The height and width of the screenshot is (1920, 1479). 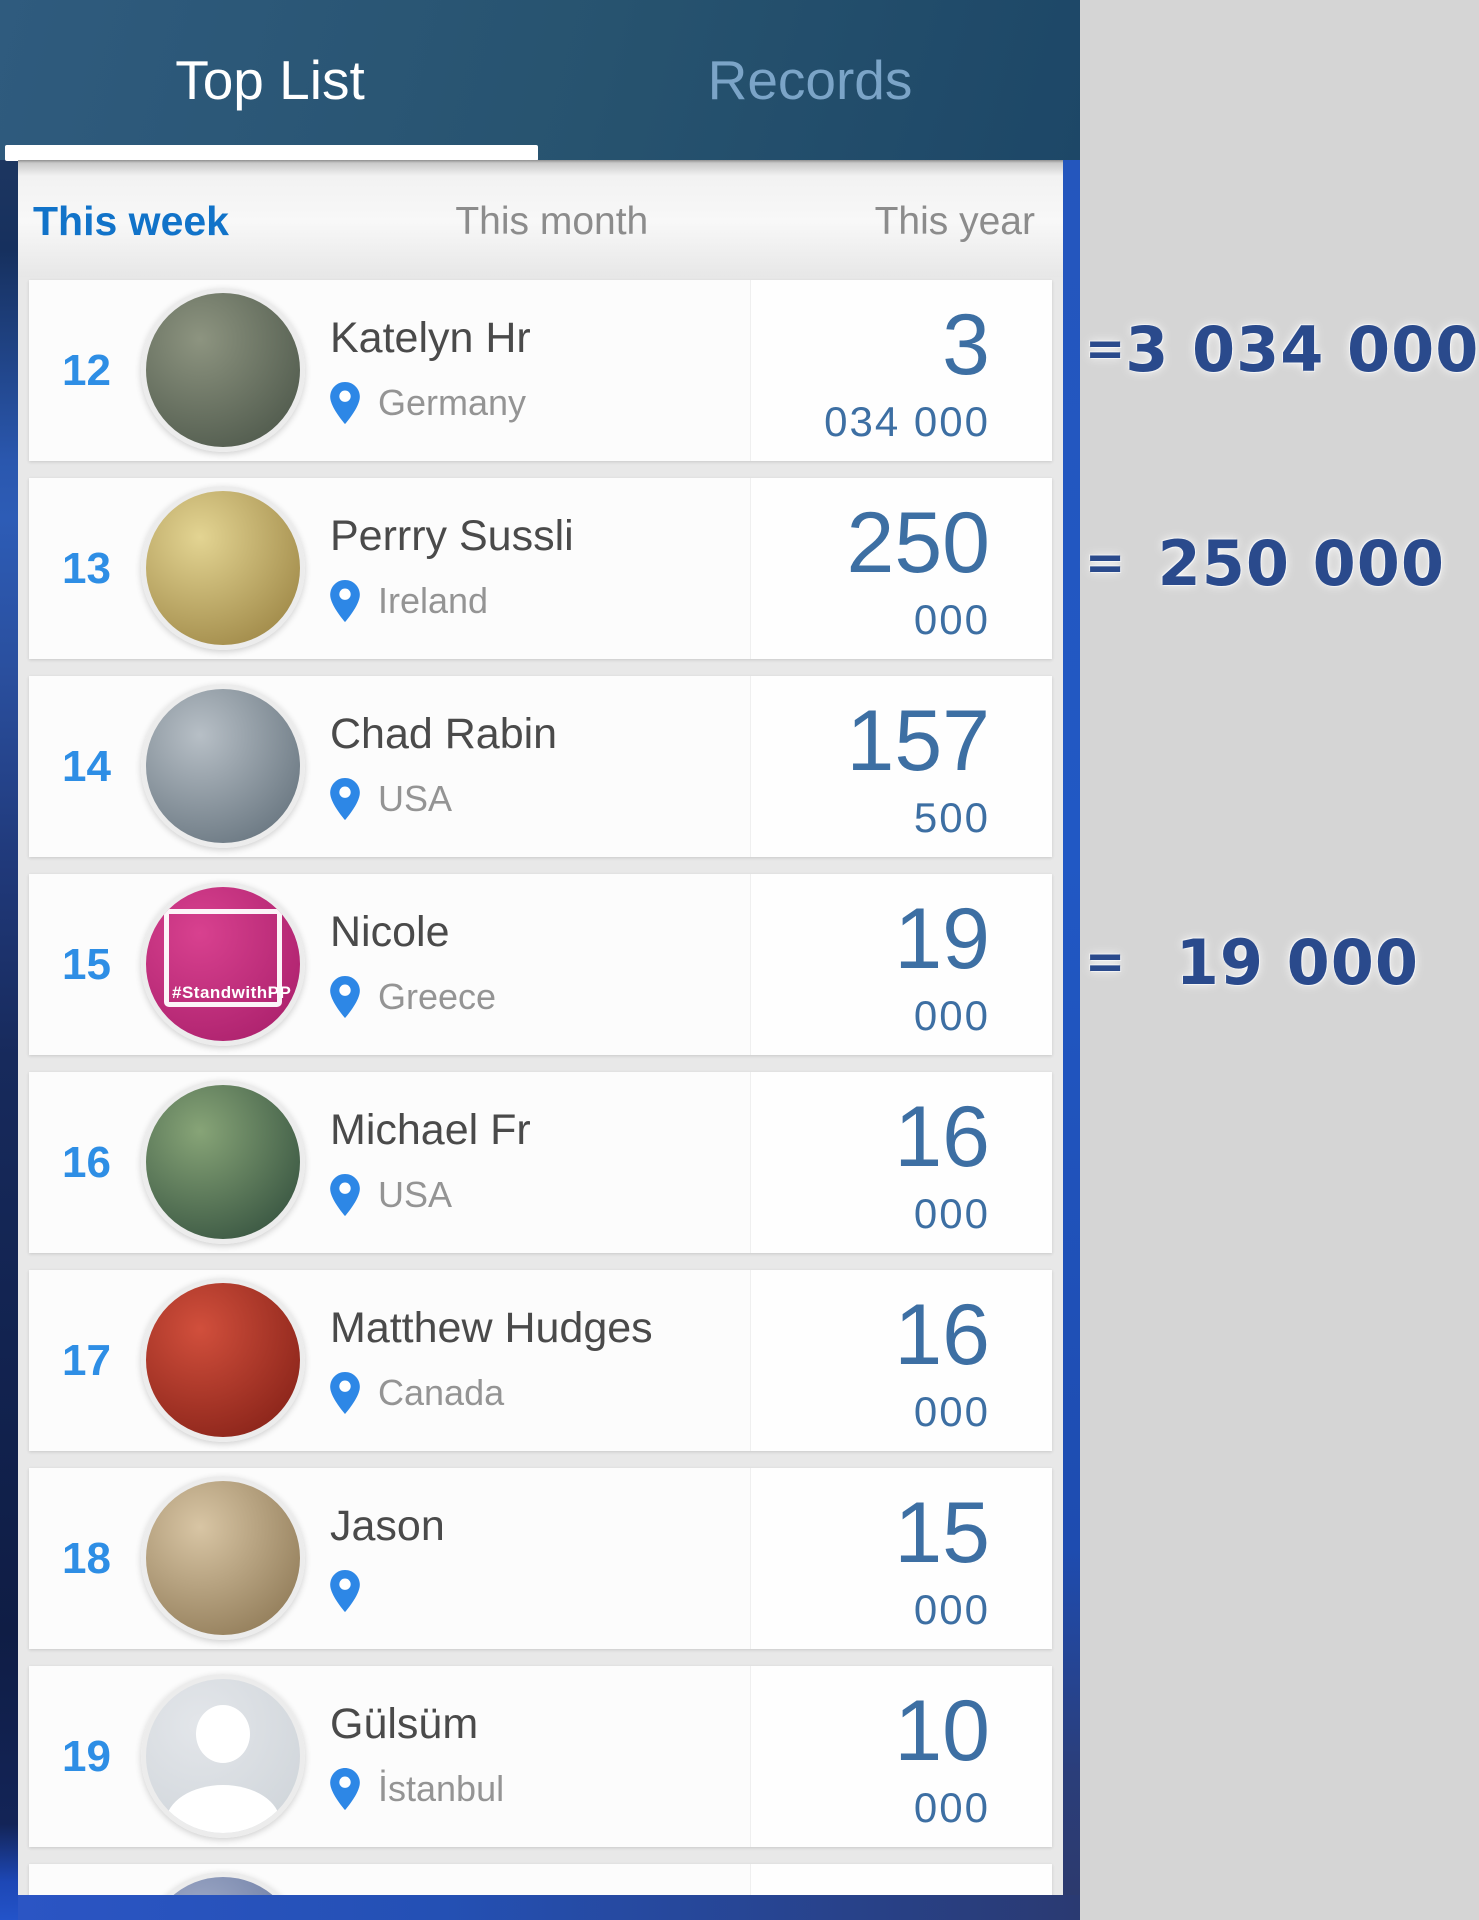 I want to click on period-filter-bar: This week This month This year, so click(x=540, y=218).